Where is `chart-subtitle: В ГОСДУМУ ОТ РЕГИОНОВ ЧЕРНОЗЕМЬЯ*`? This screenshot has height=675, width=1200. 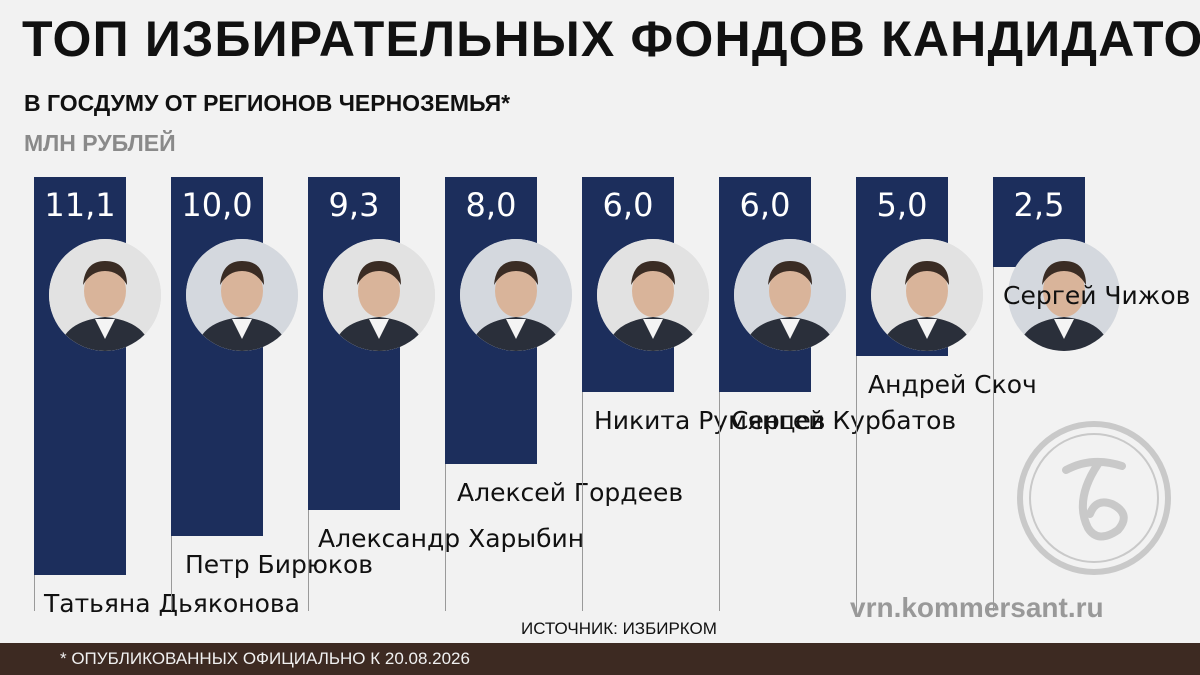
chart-subtitle: В ГОСДУМУ ОТ РЕГИОНОВ ЧЕРНОЗЕМЬЯ* is located at coordinates (267, 103).